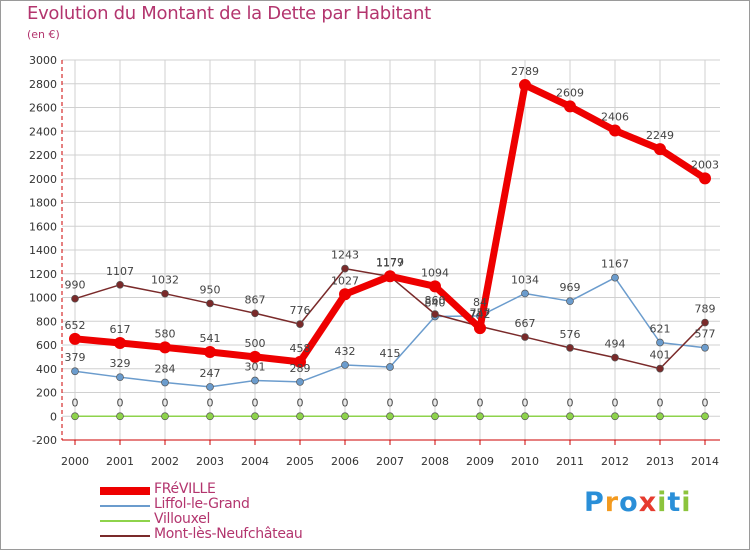 This screenshot has width=750, height=550. Describe the element at coordinates (629, 502) in the screenshot. I see `logo-letter: o` at that location.